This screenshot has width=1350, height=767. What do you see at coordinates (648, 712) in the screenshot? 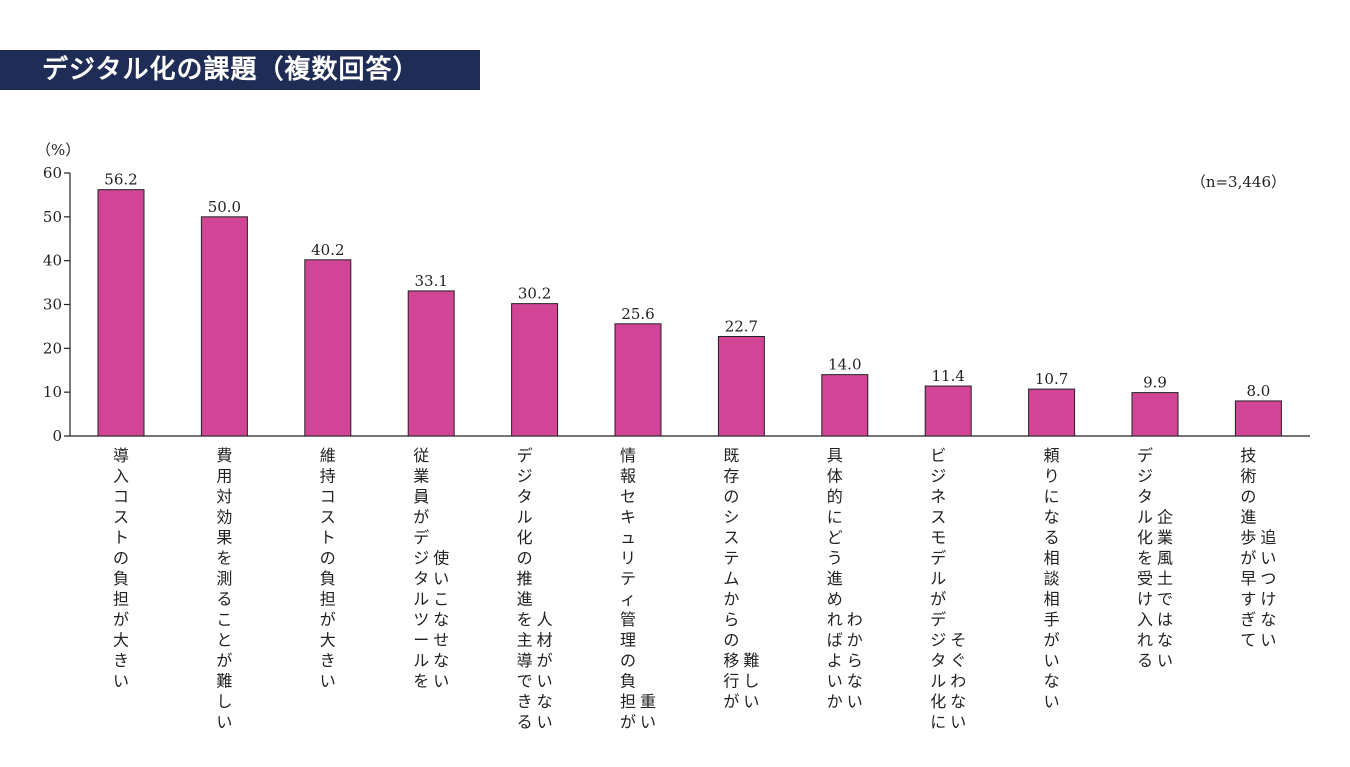
I see `category-label: 重い` at bounding box center [648, 712].